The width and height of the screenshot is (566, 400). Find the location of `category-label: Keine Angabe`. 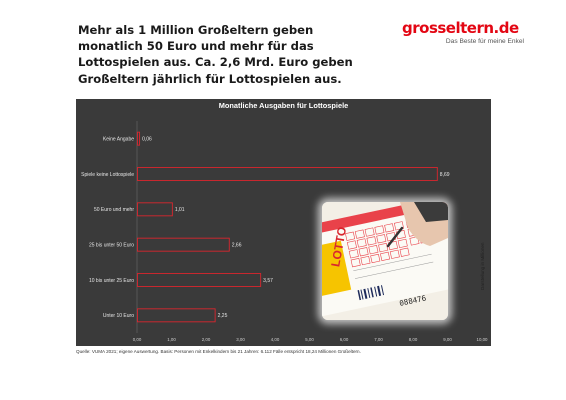

category-label: Keine Angabe is located at coordinates (118, 139).